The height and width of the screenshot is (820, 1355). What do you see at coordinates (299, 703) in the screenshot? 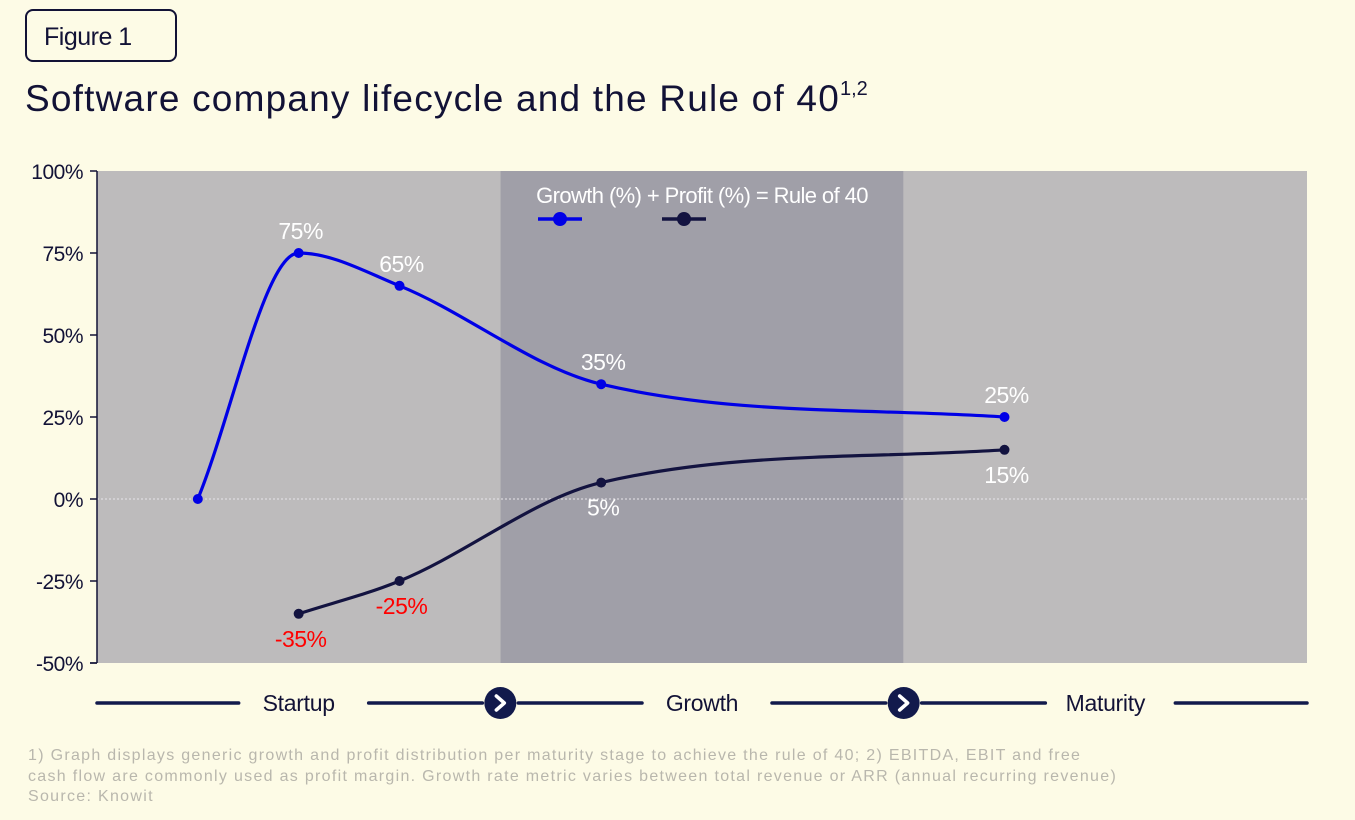
I see `stage-label-startup: Startup` at bounding box center [299, 703].